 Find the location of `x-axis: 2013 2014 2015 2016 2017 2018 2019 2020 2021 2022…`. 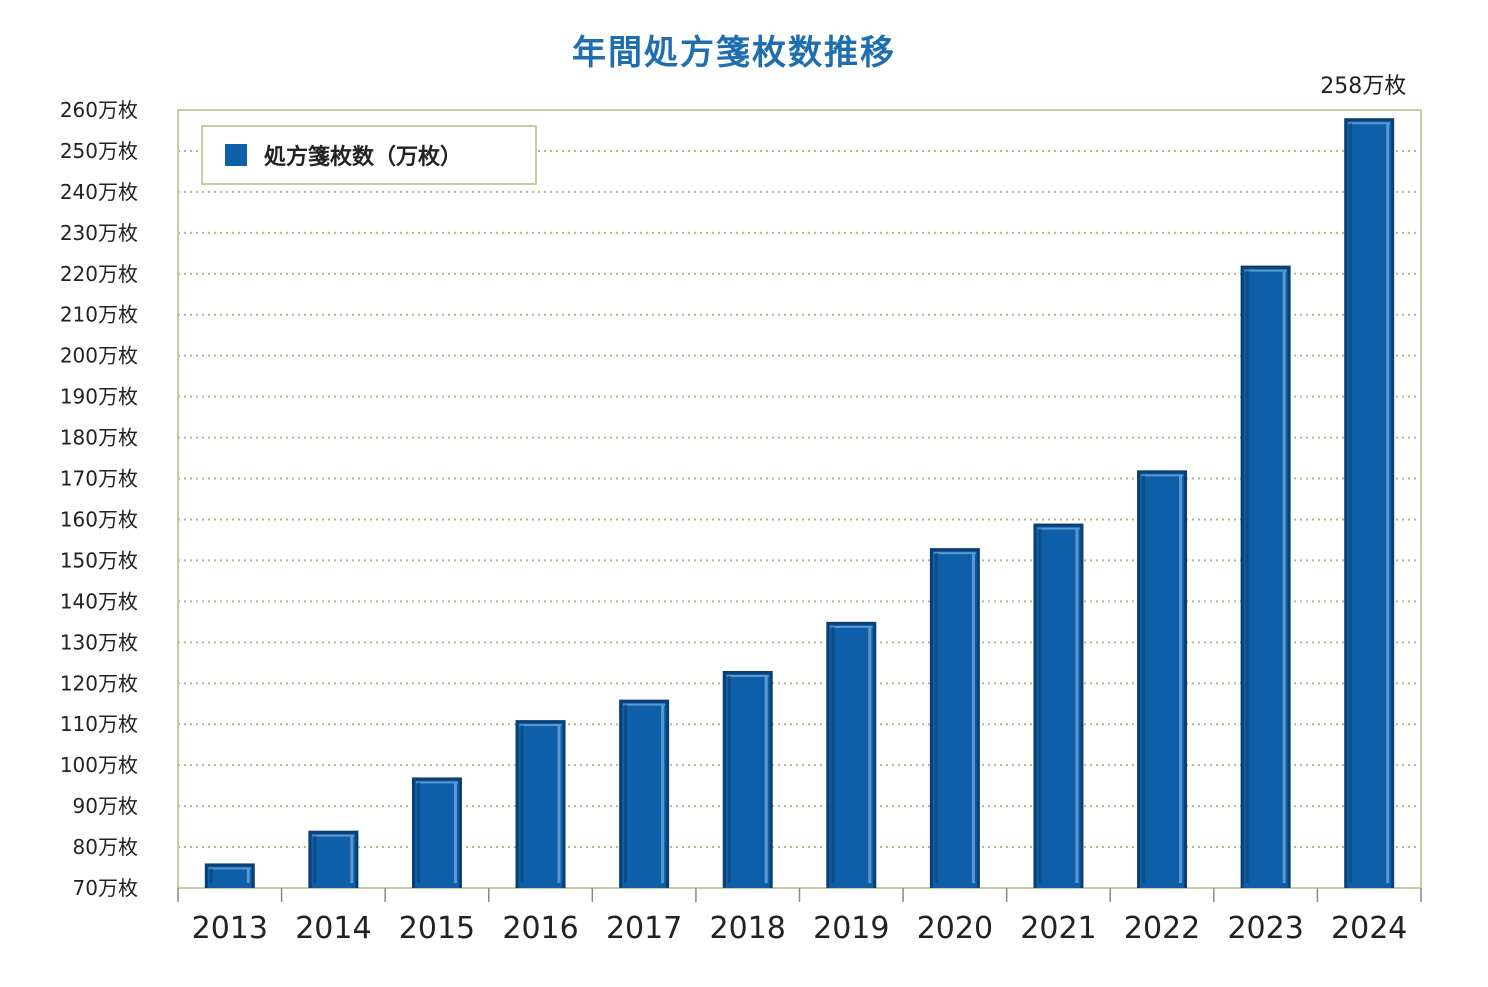

x-axis: 2013 2014 2015 2016 2017 2018 2019 2020 2021 2022… is located at coordinates (799, 917).